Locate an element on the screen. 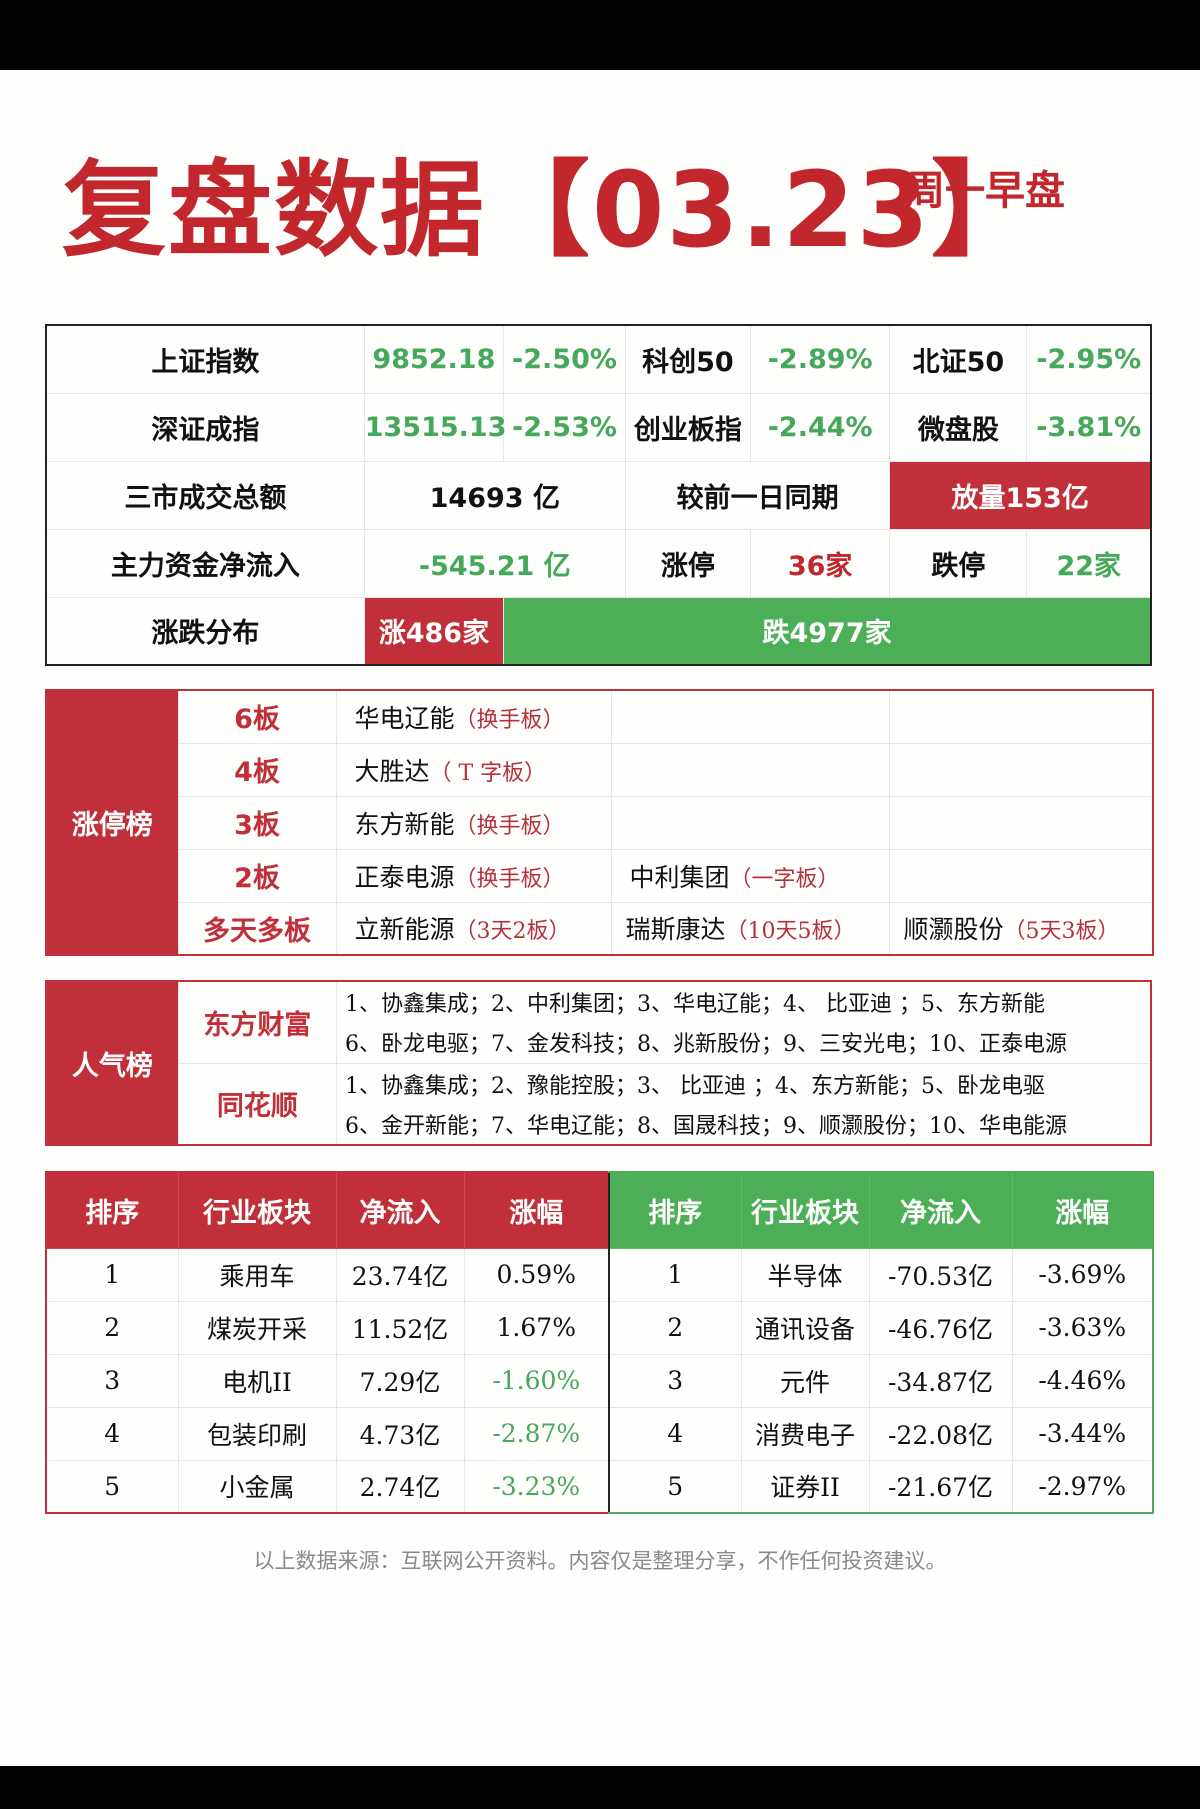  table-header-row: 排序 行业板块 净流入 涨幅 is located at coordinates (327, 1210).